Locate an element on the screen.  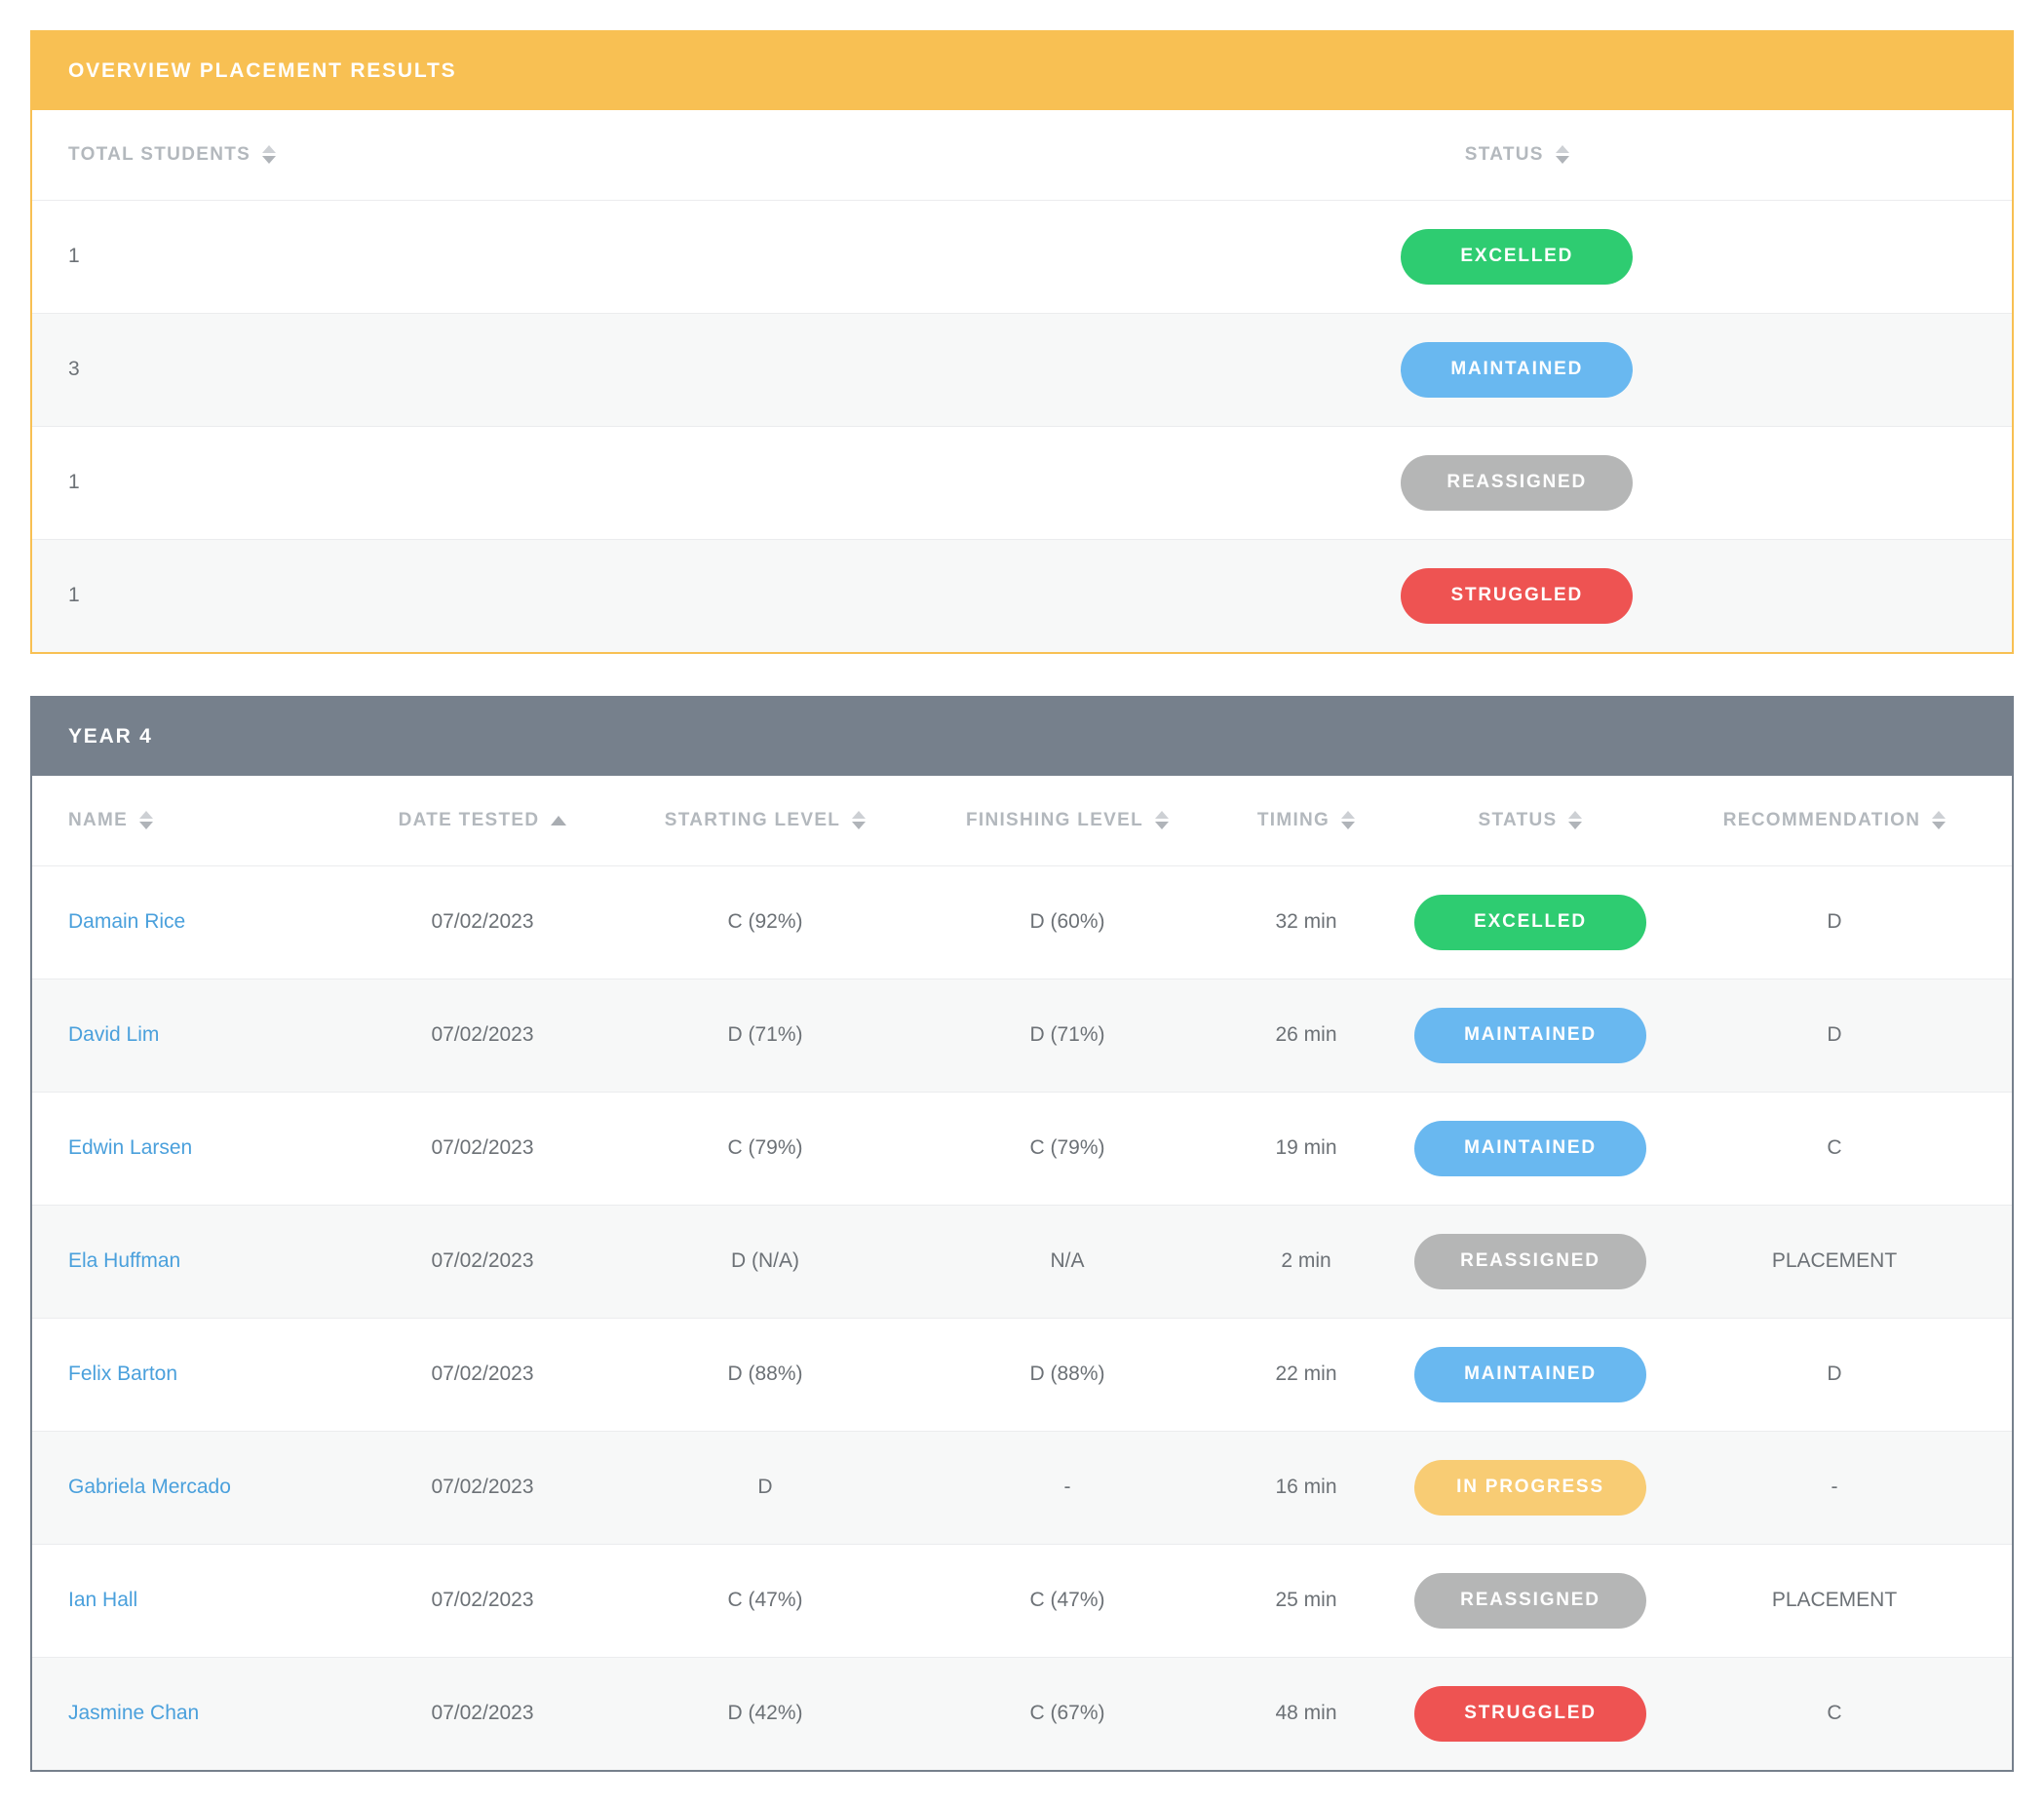
timing-value: 26 min is located at coordinates (1306, 1035).